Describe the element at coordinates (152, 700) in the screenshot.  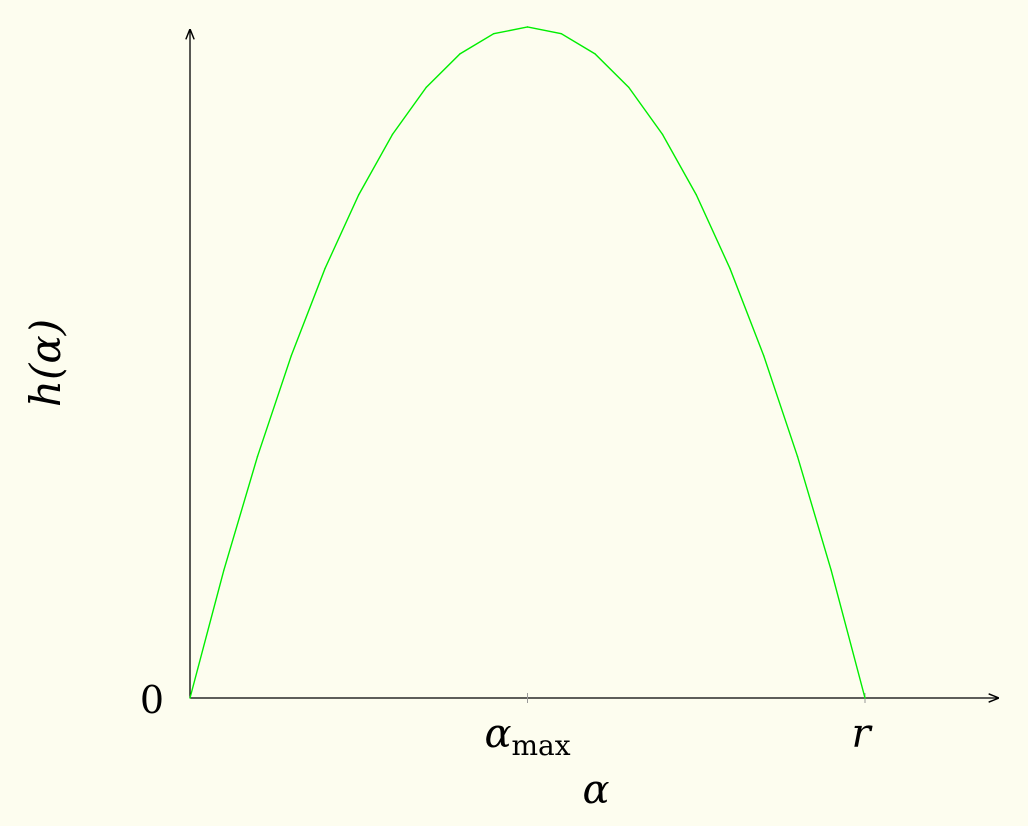
I see `y-tick-label-0: 0` at that location.